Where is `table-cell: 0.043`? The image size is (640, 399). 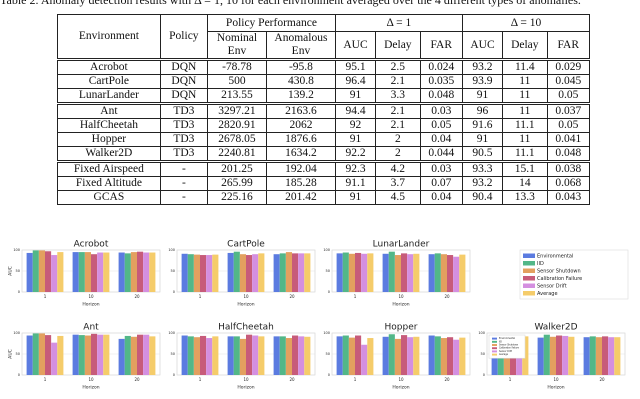
table-cell: 0.043 is located at coordinates (568, 197).